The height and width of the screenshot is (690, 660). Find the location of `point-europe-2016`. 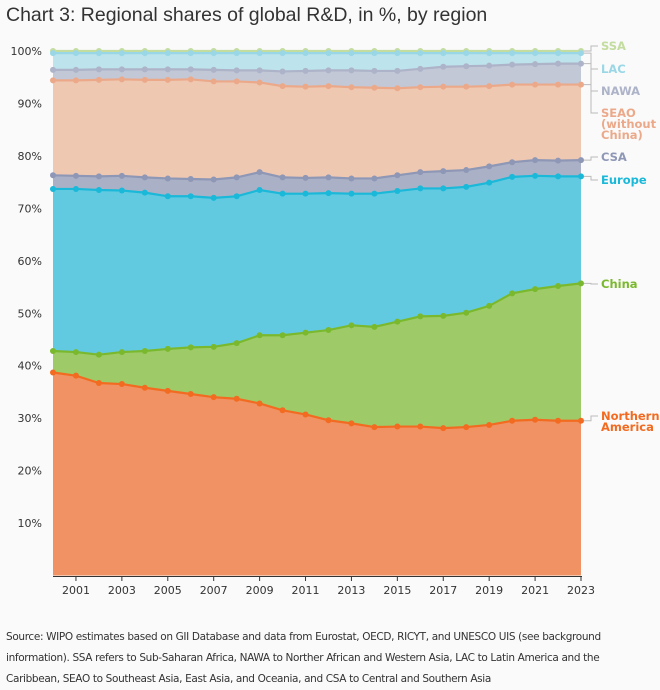

point-europe-2016 is located at coordinates (420, 188).